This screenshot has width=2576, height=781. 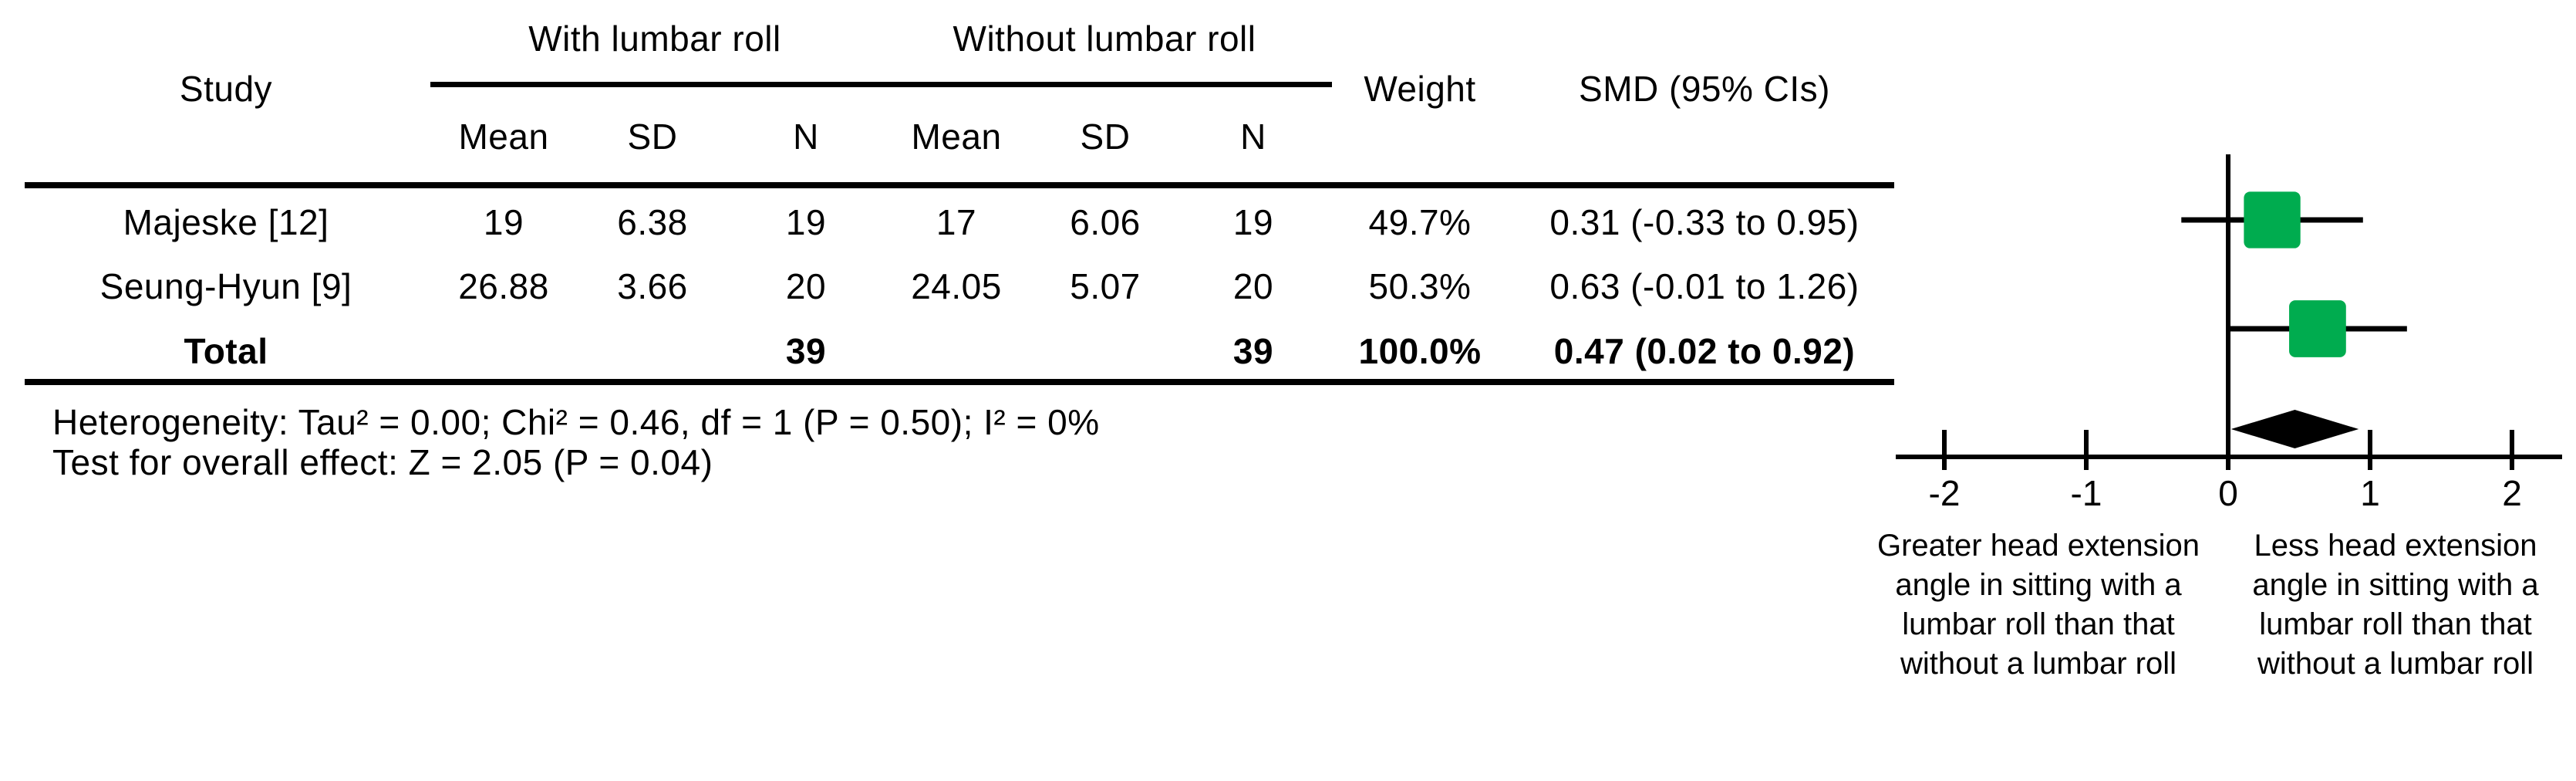 What do you see at coordinates (503, 286) in the screenshot?
I see `row-mean1: 26.88` at bounding box center [503, 286].